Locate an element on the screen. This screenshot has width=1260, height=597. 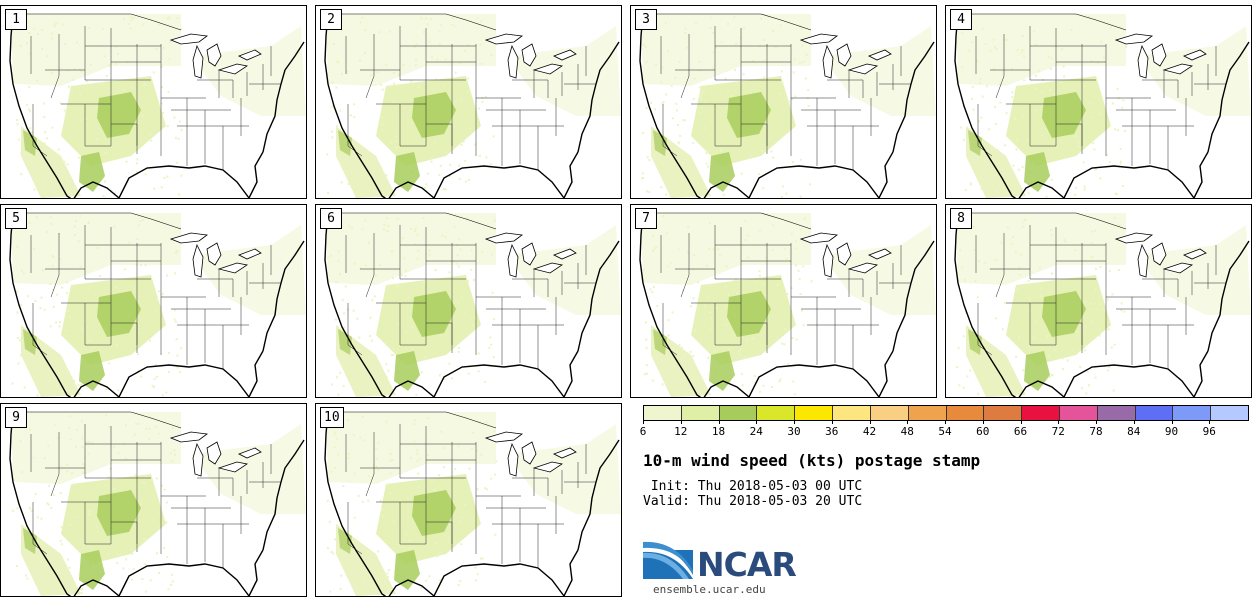
panel-label: 7 is located at coordinates (646, 218).